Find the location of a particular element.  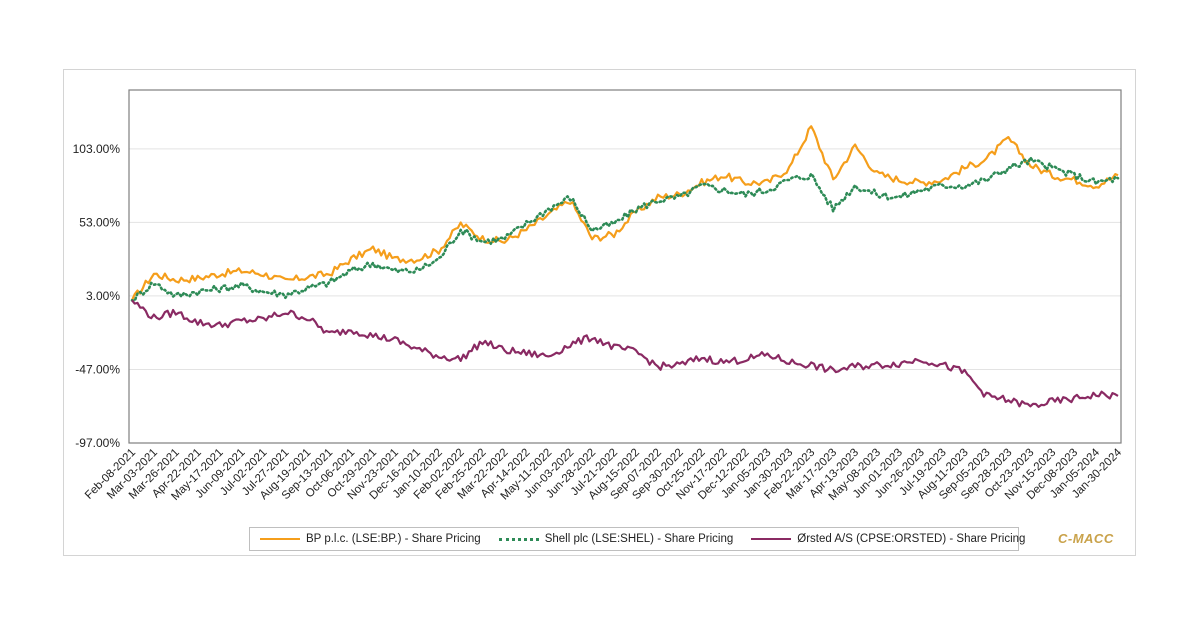

y-tick-label: -97.00% is located at coordinates (97, 443).